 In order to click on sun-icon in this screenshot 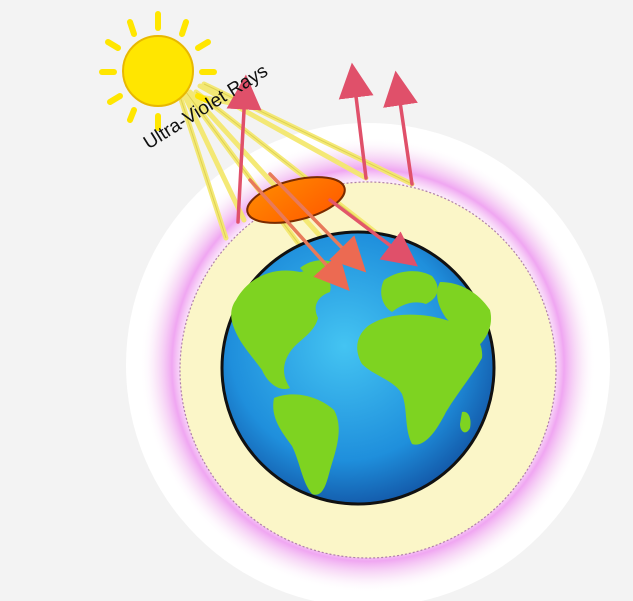, I will do `click(158, 71)`.